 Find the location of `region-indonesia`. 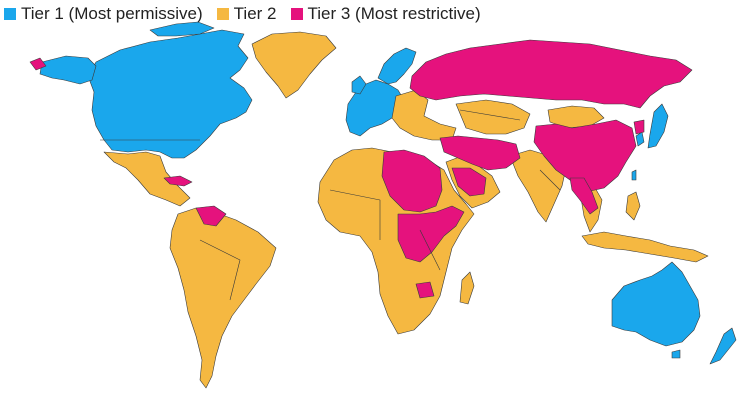

region-indonesia is located at coordinates (645, 247).